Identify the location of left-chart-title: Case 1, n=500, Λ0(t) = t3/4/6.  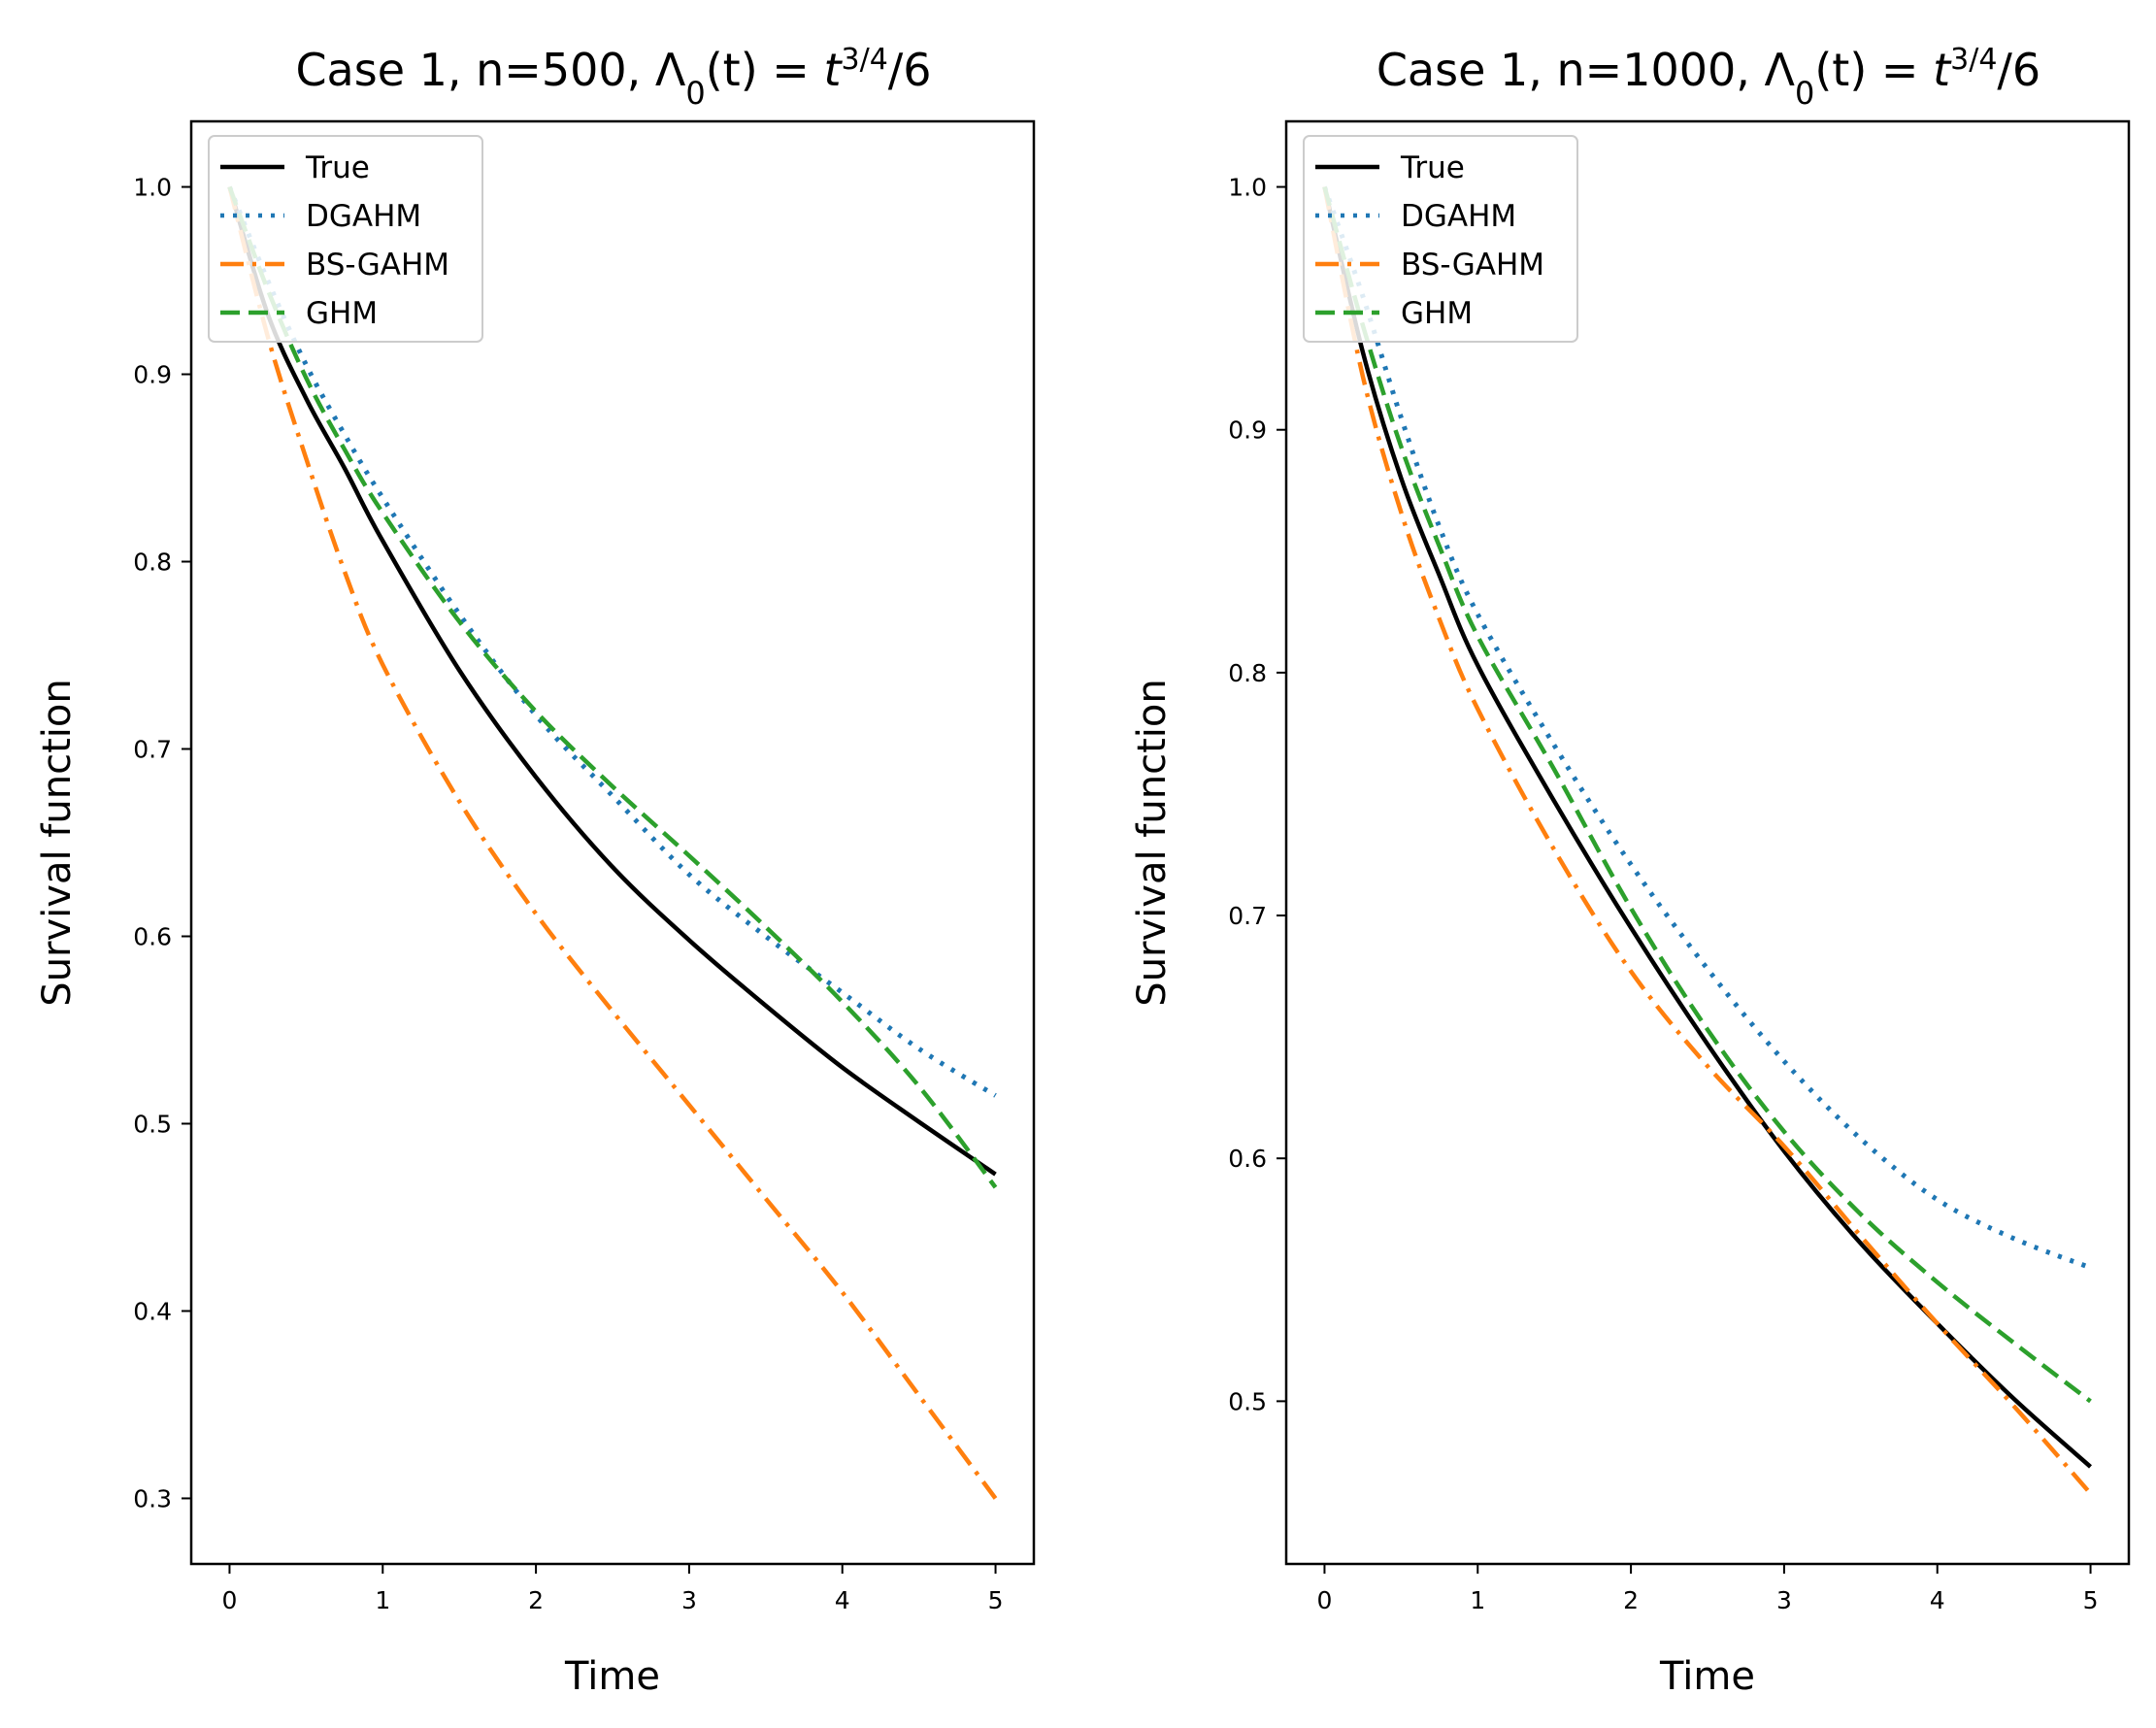
(613, 78).